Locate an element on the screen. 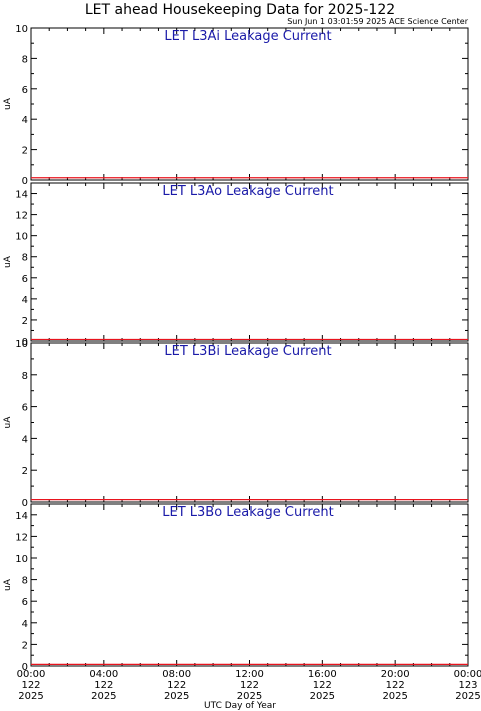 The image size is (481, 711). panel-title: LET L3Bo Leakage Current is located at coordinates (248, 512).